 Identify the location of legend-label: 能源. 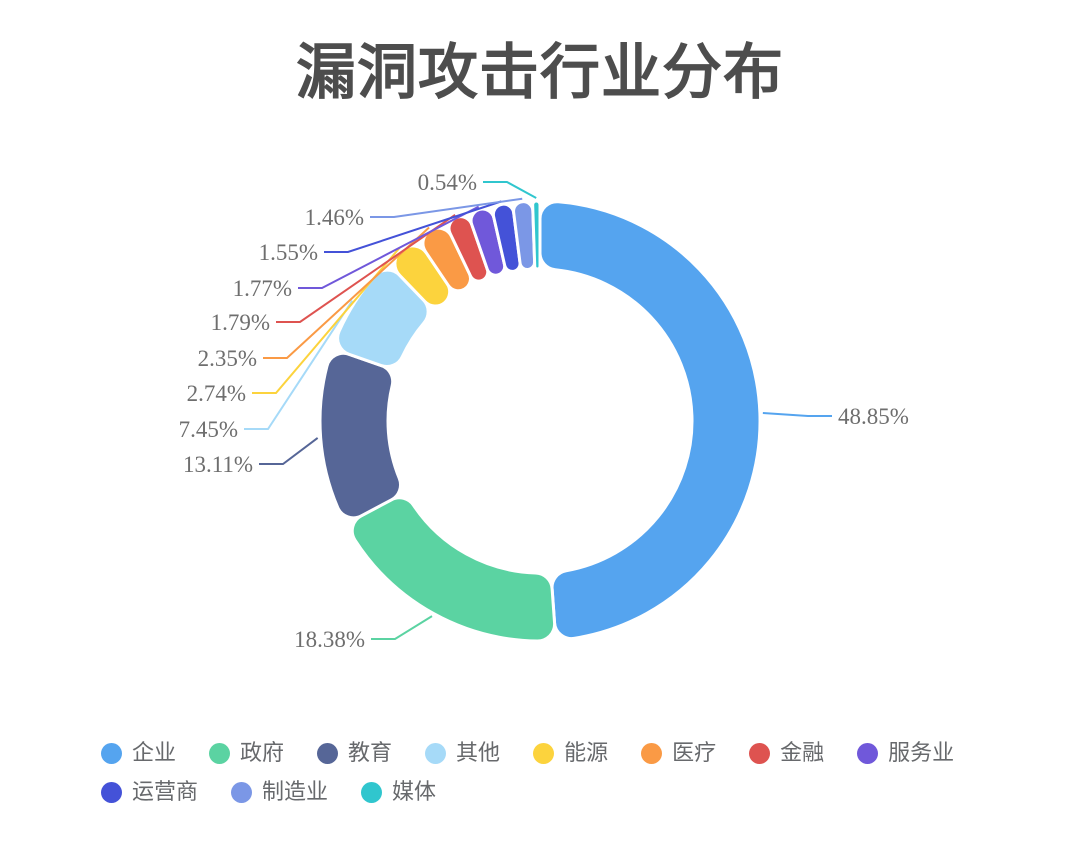
(586, 752).